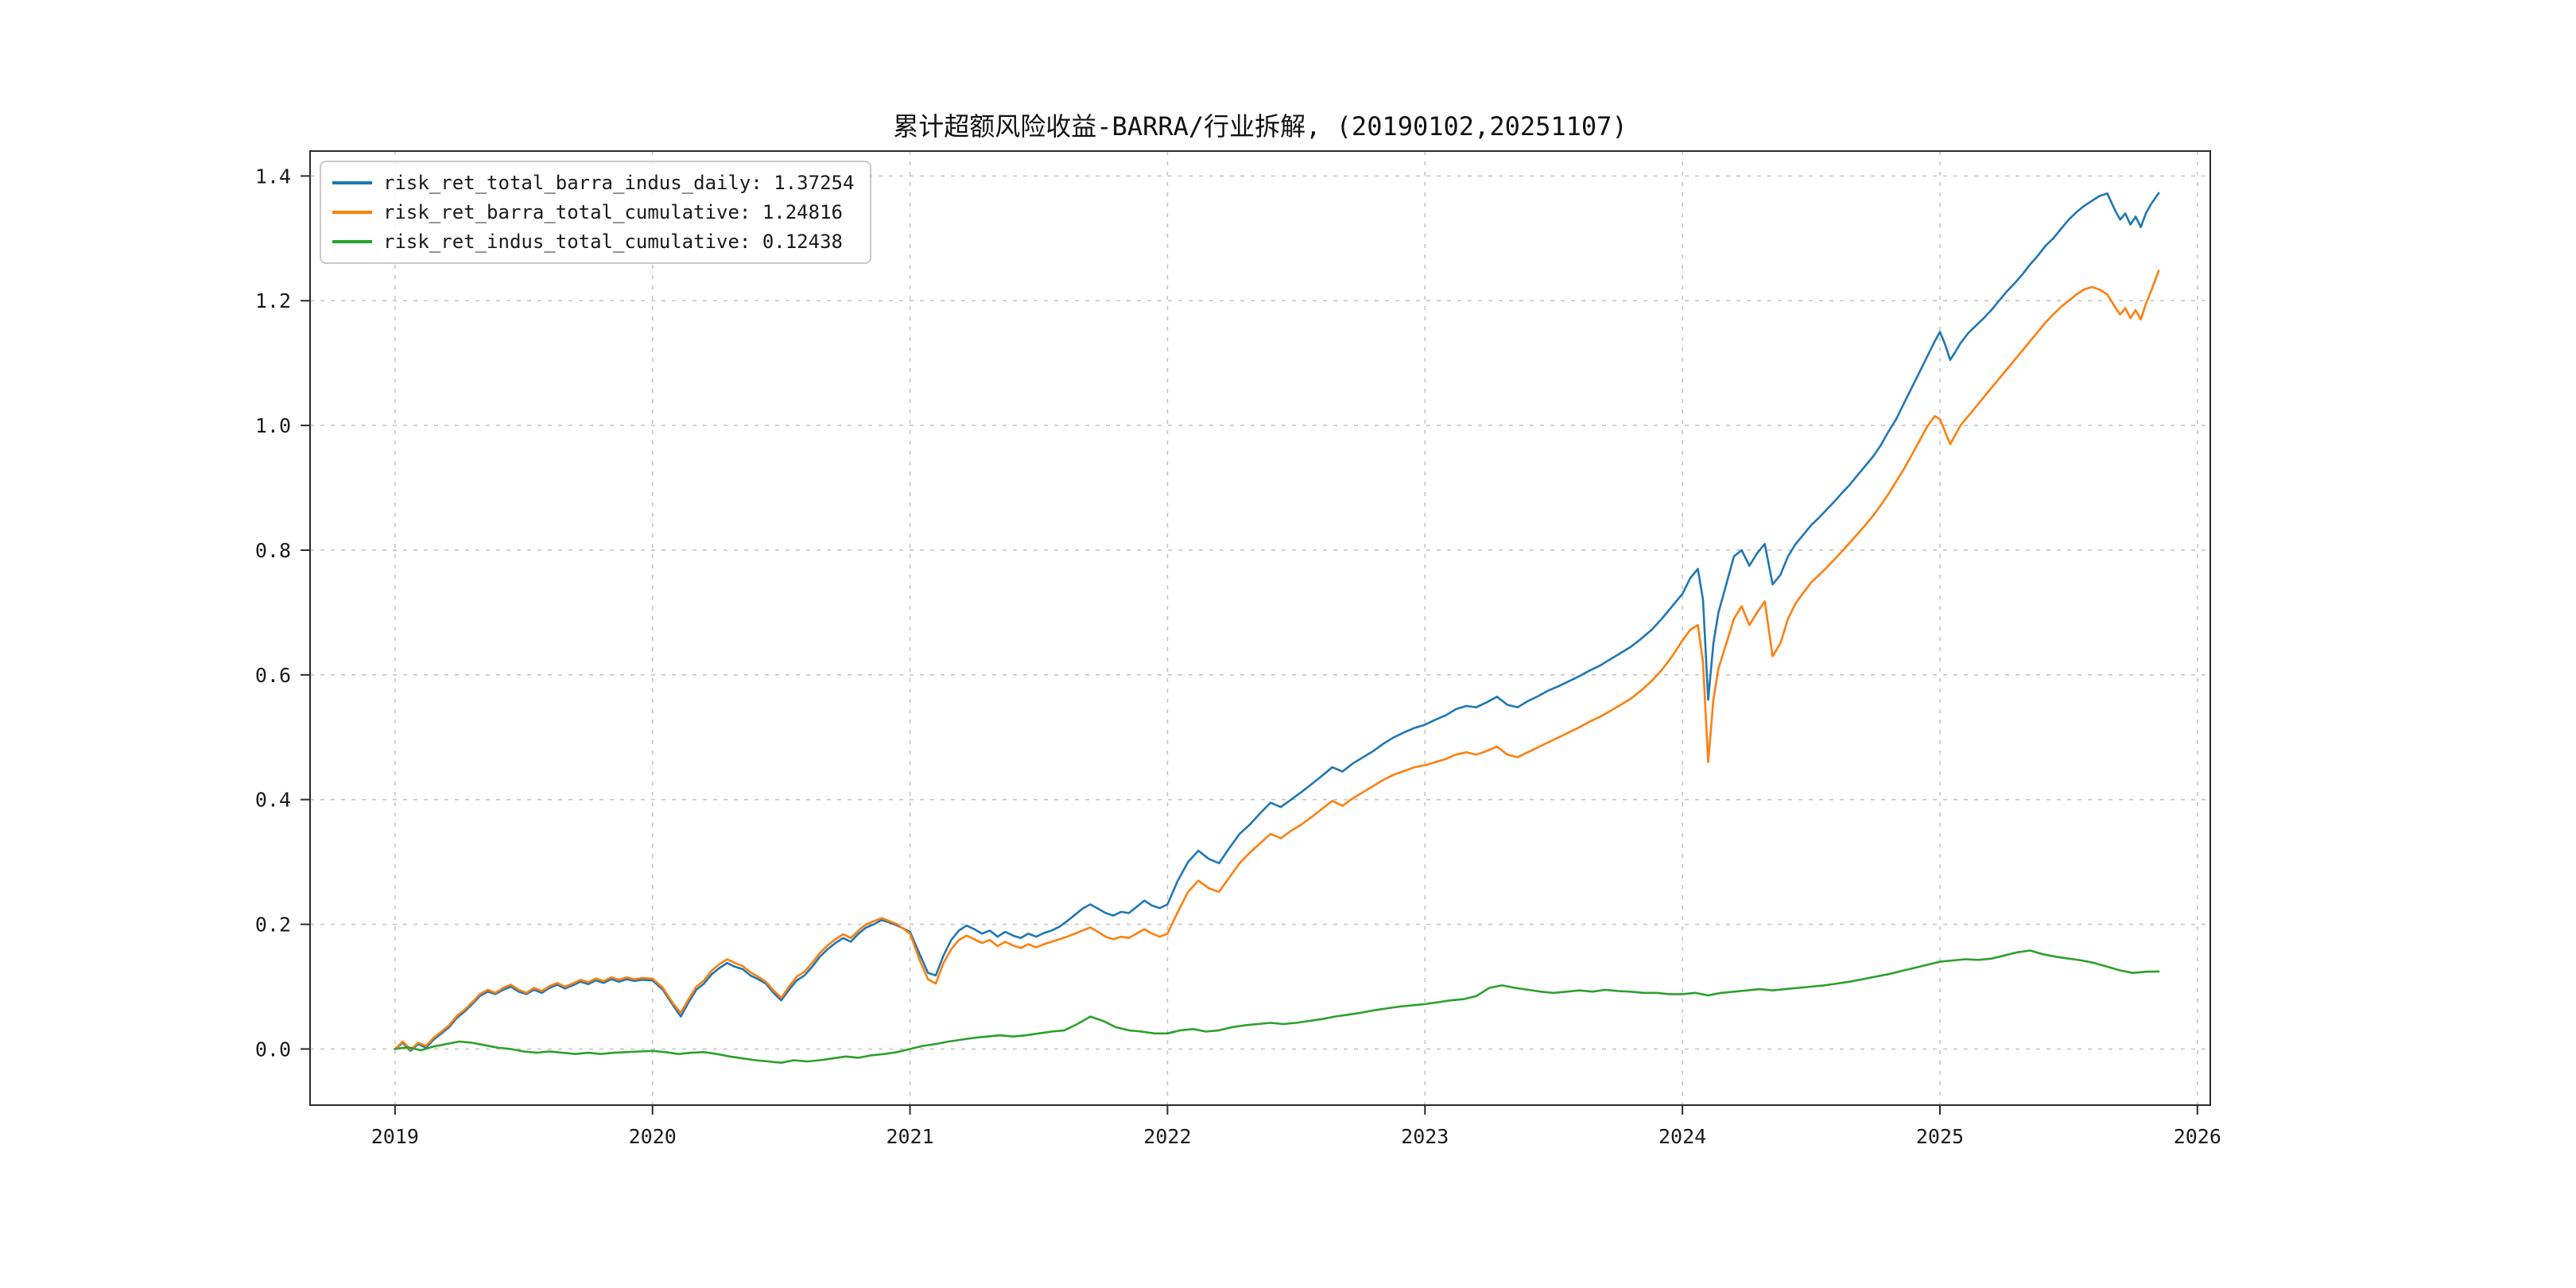 This screenshot has width=2576, height=1288. What do you see at coordinates (395, 1136) in the screenshot?
I see `x-tick-label: 2019` at bounding box center [395, 1136].